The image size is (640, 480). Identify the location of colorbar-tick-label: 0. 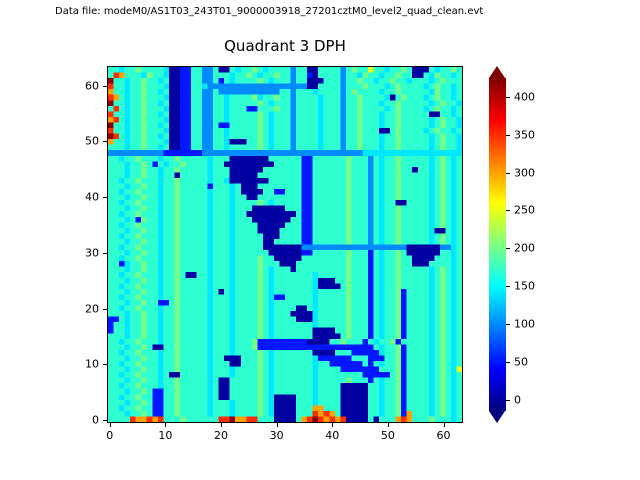
(517, 400).